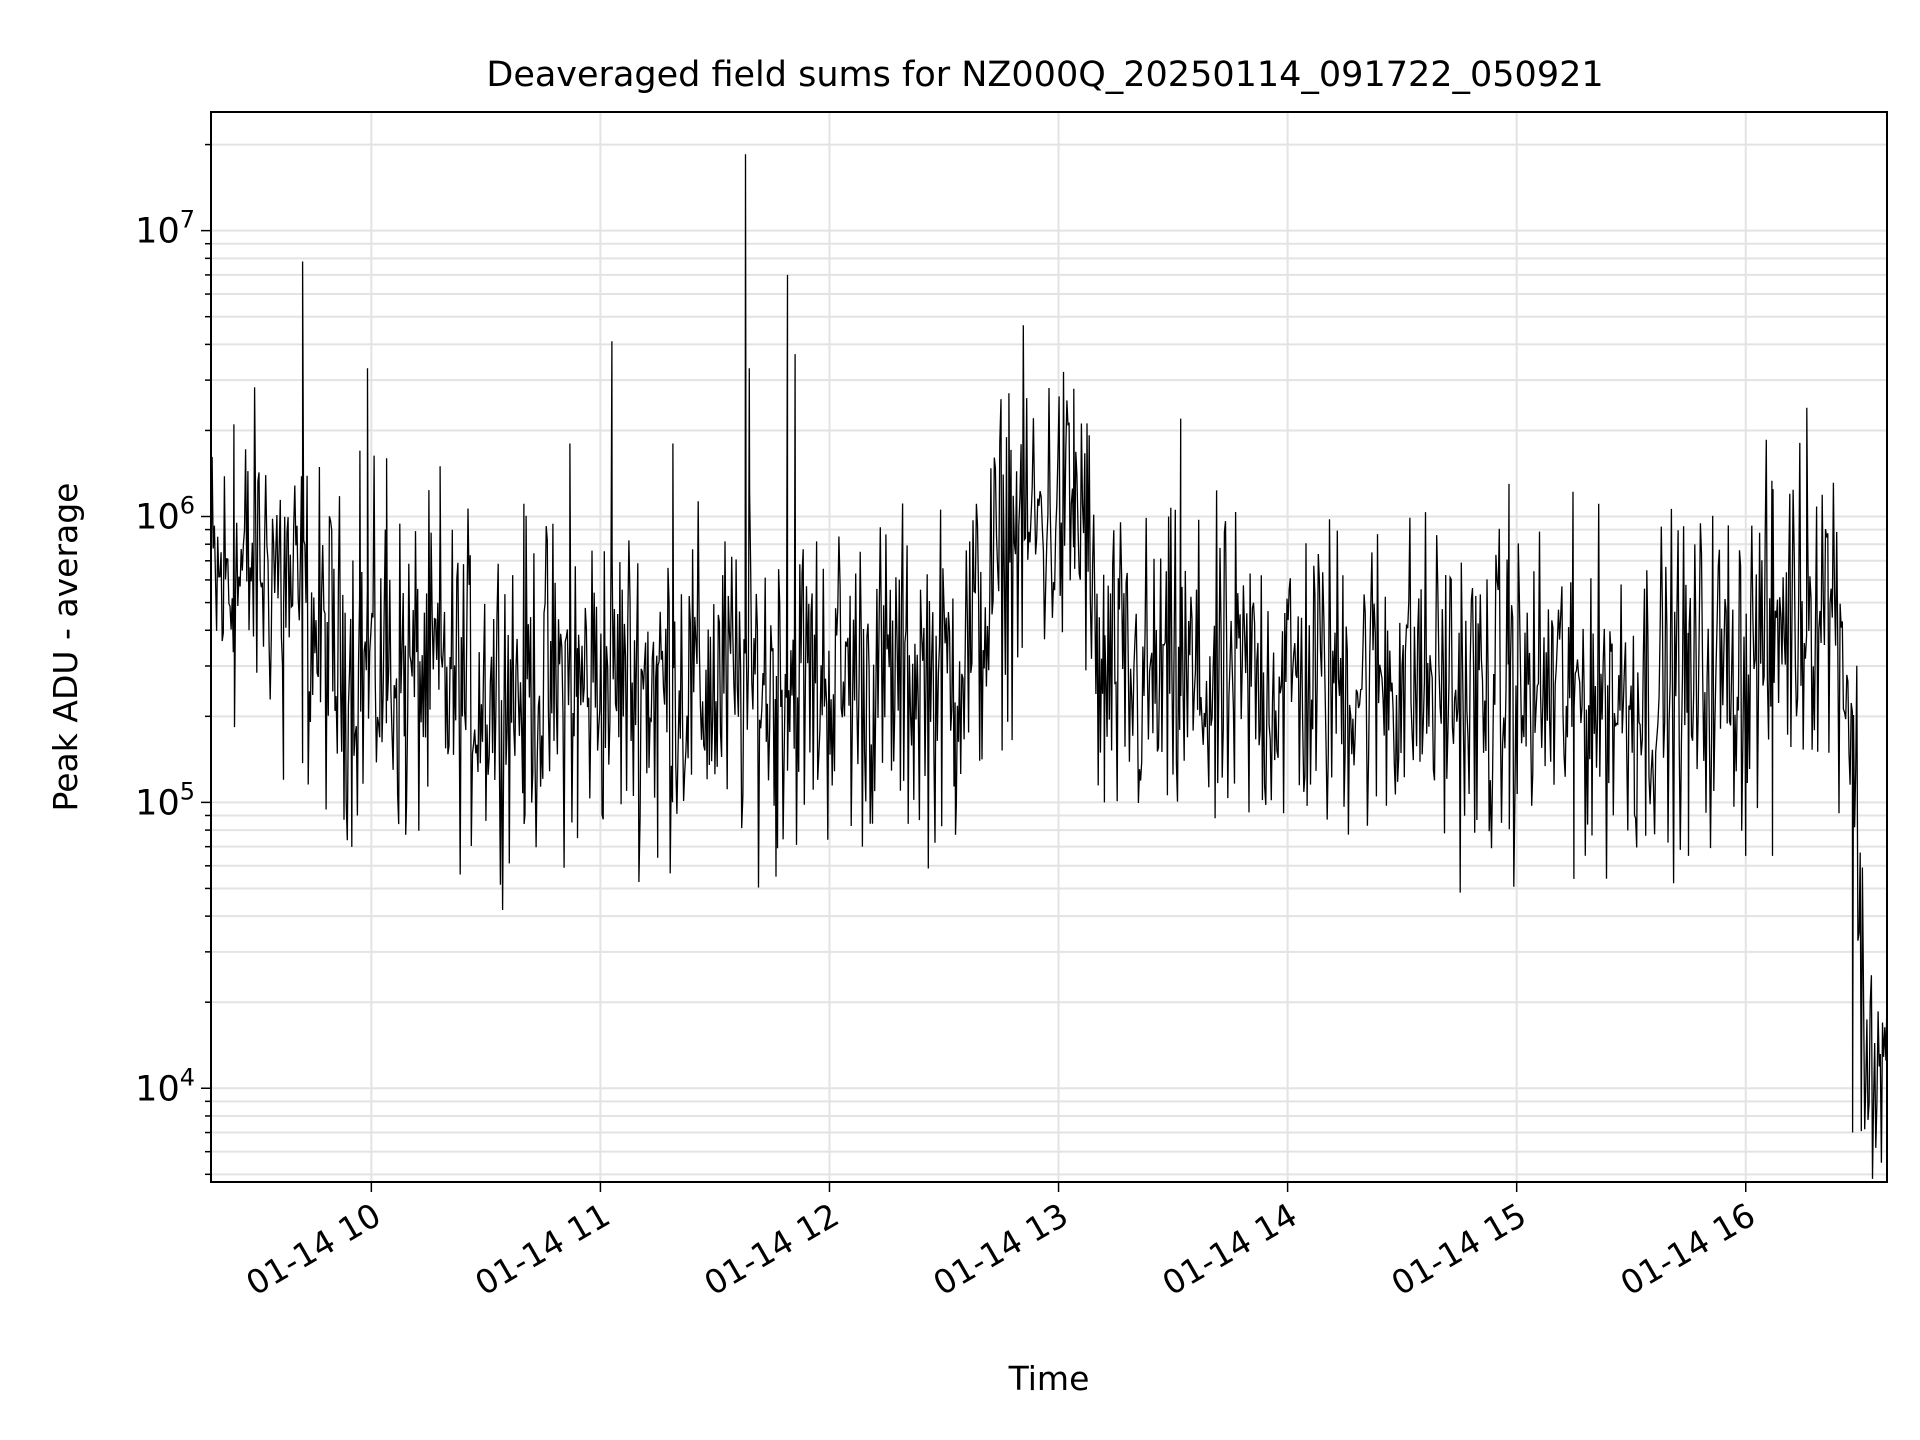  Describe the element at coordinates (1230, 1249) in the screenshot. I see `x-tick-label: 01-14 14` at that location.